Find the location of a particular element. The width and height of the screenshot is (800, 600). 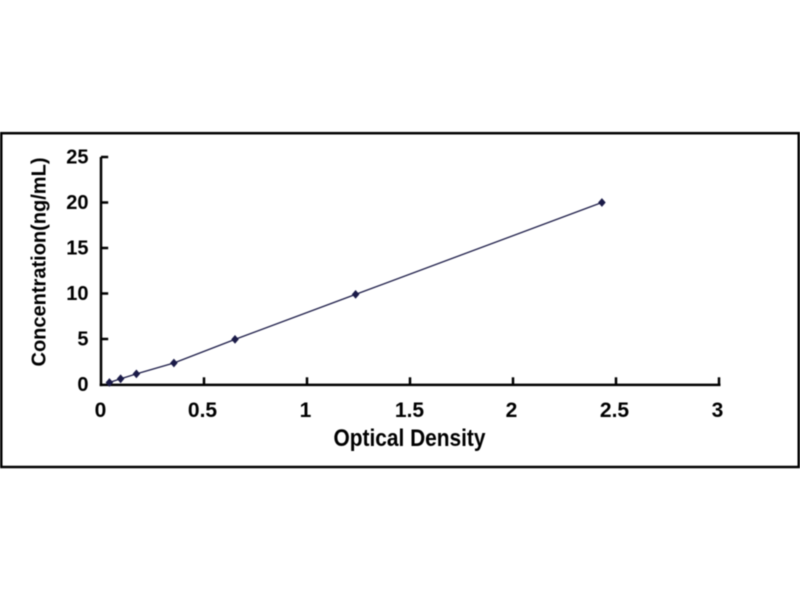

svg-text: 1.5 is located at coordinates (410, 410).